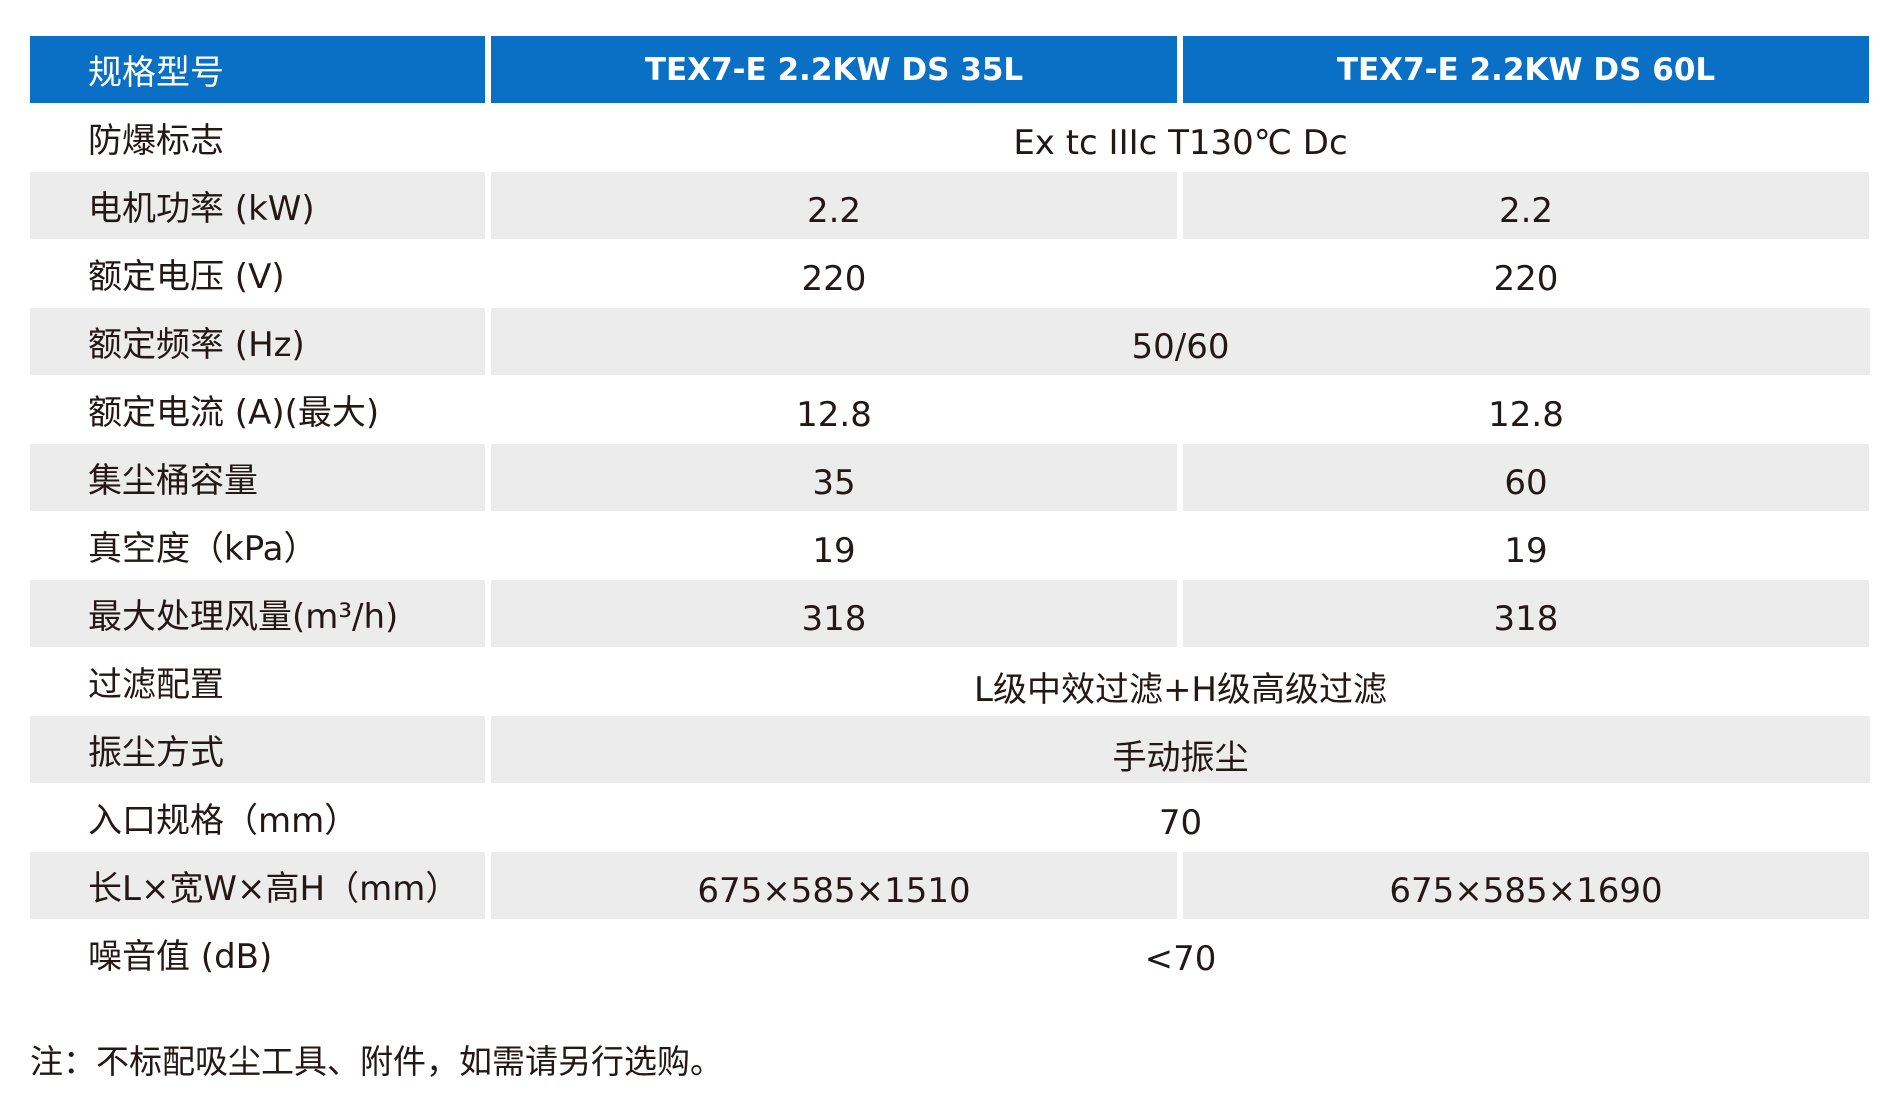  What do you see at coordinates (950, 409) in the screenshot?
I see `table-row: 额定电流 (A)(最大) 12.8 12.8` at bounding box center [950, 409].